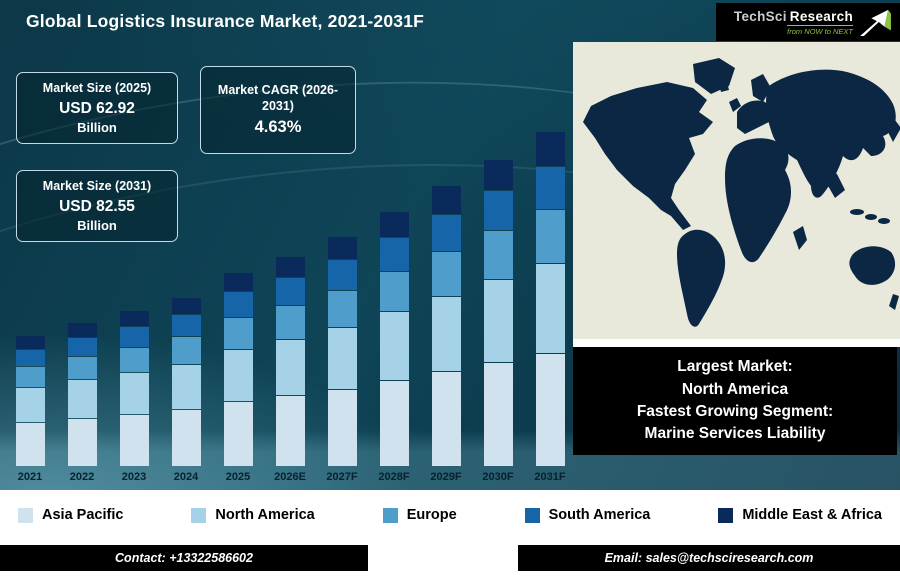 The image size is (900, 576). I want to click on bar-column: 2026E, so click(290, 370).